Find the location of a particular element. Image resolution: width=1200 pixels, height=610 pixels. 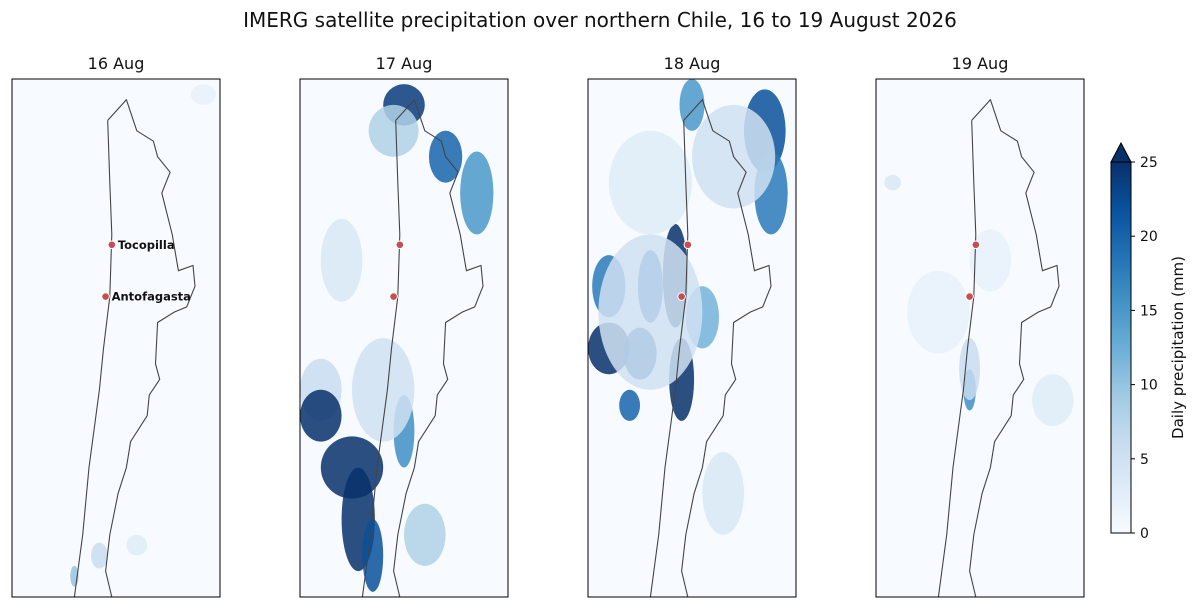

colorbar-label: Daily precipitation (mm) is located at coordinates (1178, 347).